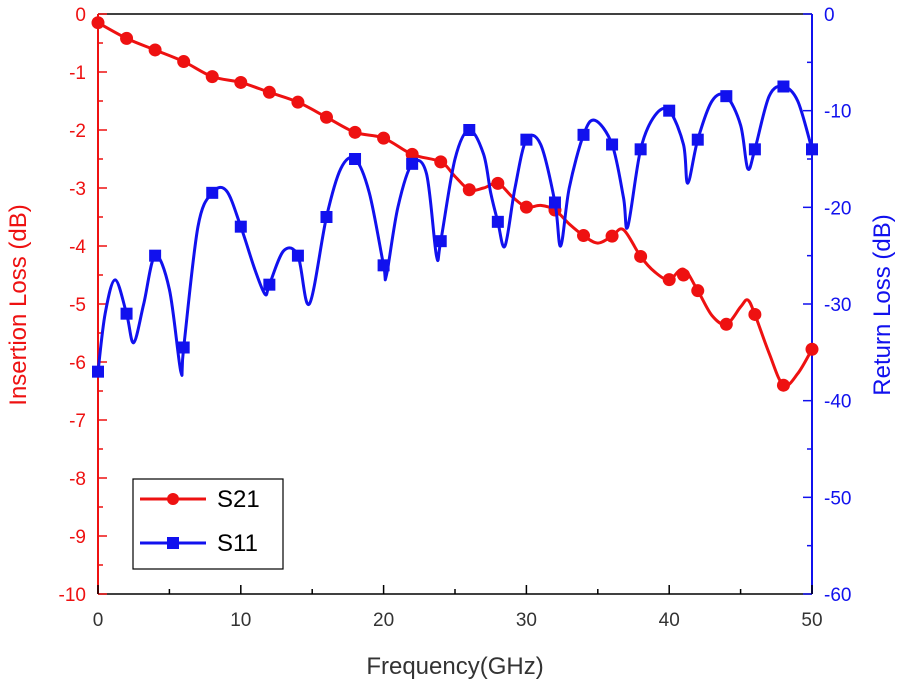 The width and height of the screenshot is (910, 691). What do you see at coordinates (454, 666) in the screenshot?
I see `x-axis-title: Frequency(GHz)` at bounding box center [454, 666].